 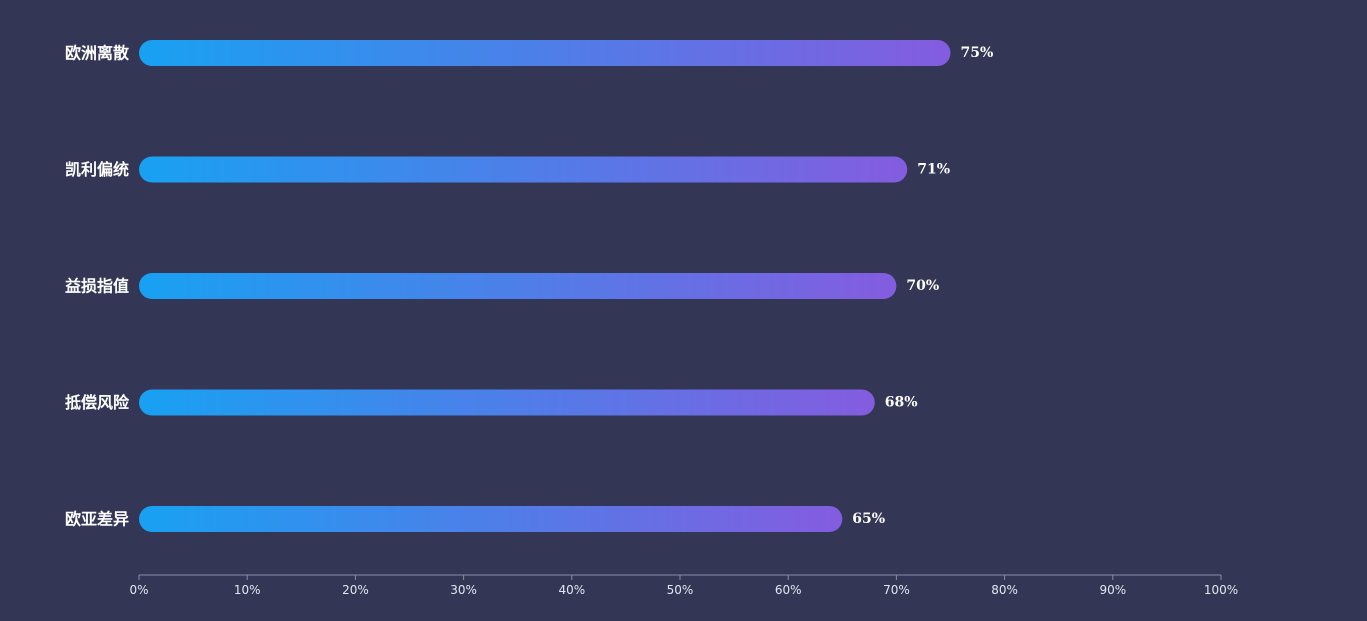 What do you see at coordinates (97, 402) in the screenshot?
I see `category-label: 抵偿风险` at bounding box center [97, 402].